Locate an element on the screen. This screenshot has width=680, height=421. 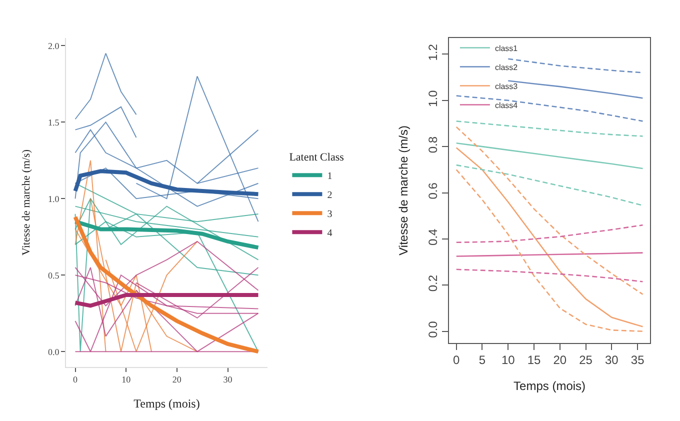
y-tick-label: 1.5 is located at coordinates (54, 122).